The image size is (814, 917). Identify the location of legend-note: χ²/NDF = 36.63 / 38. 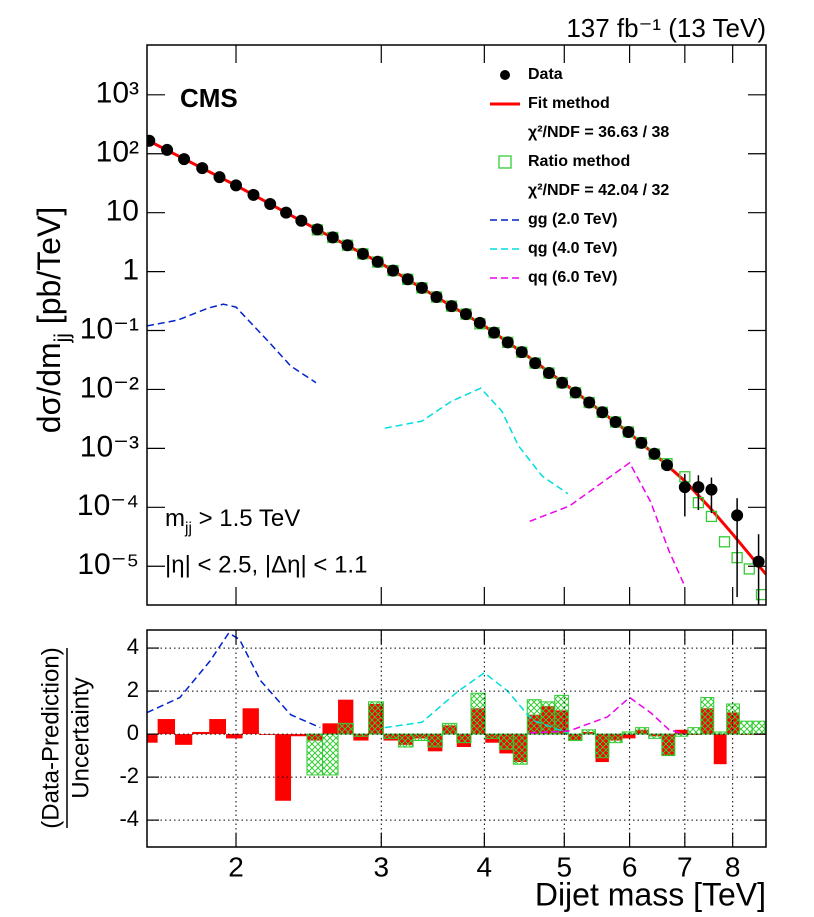
(598, 132).